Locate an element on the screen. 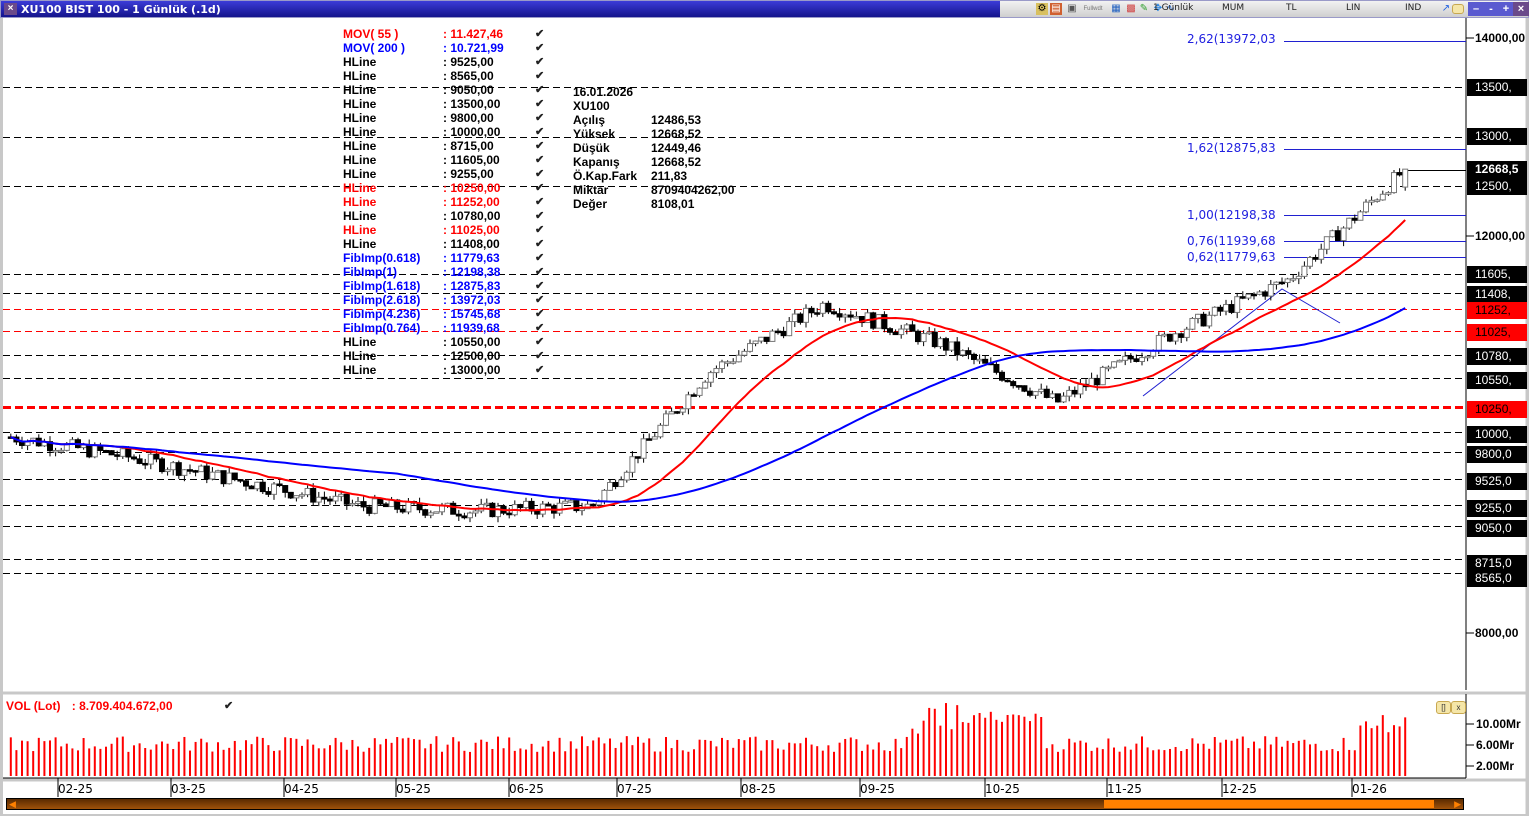  layout-icon: ▣ is located at coordinates (1072, 8).